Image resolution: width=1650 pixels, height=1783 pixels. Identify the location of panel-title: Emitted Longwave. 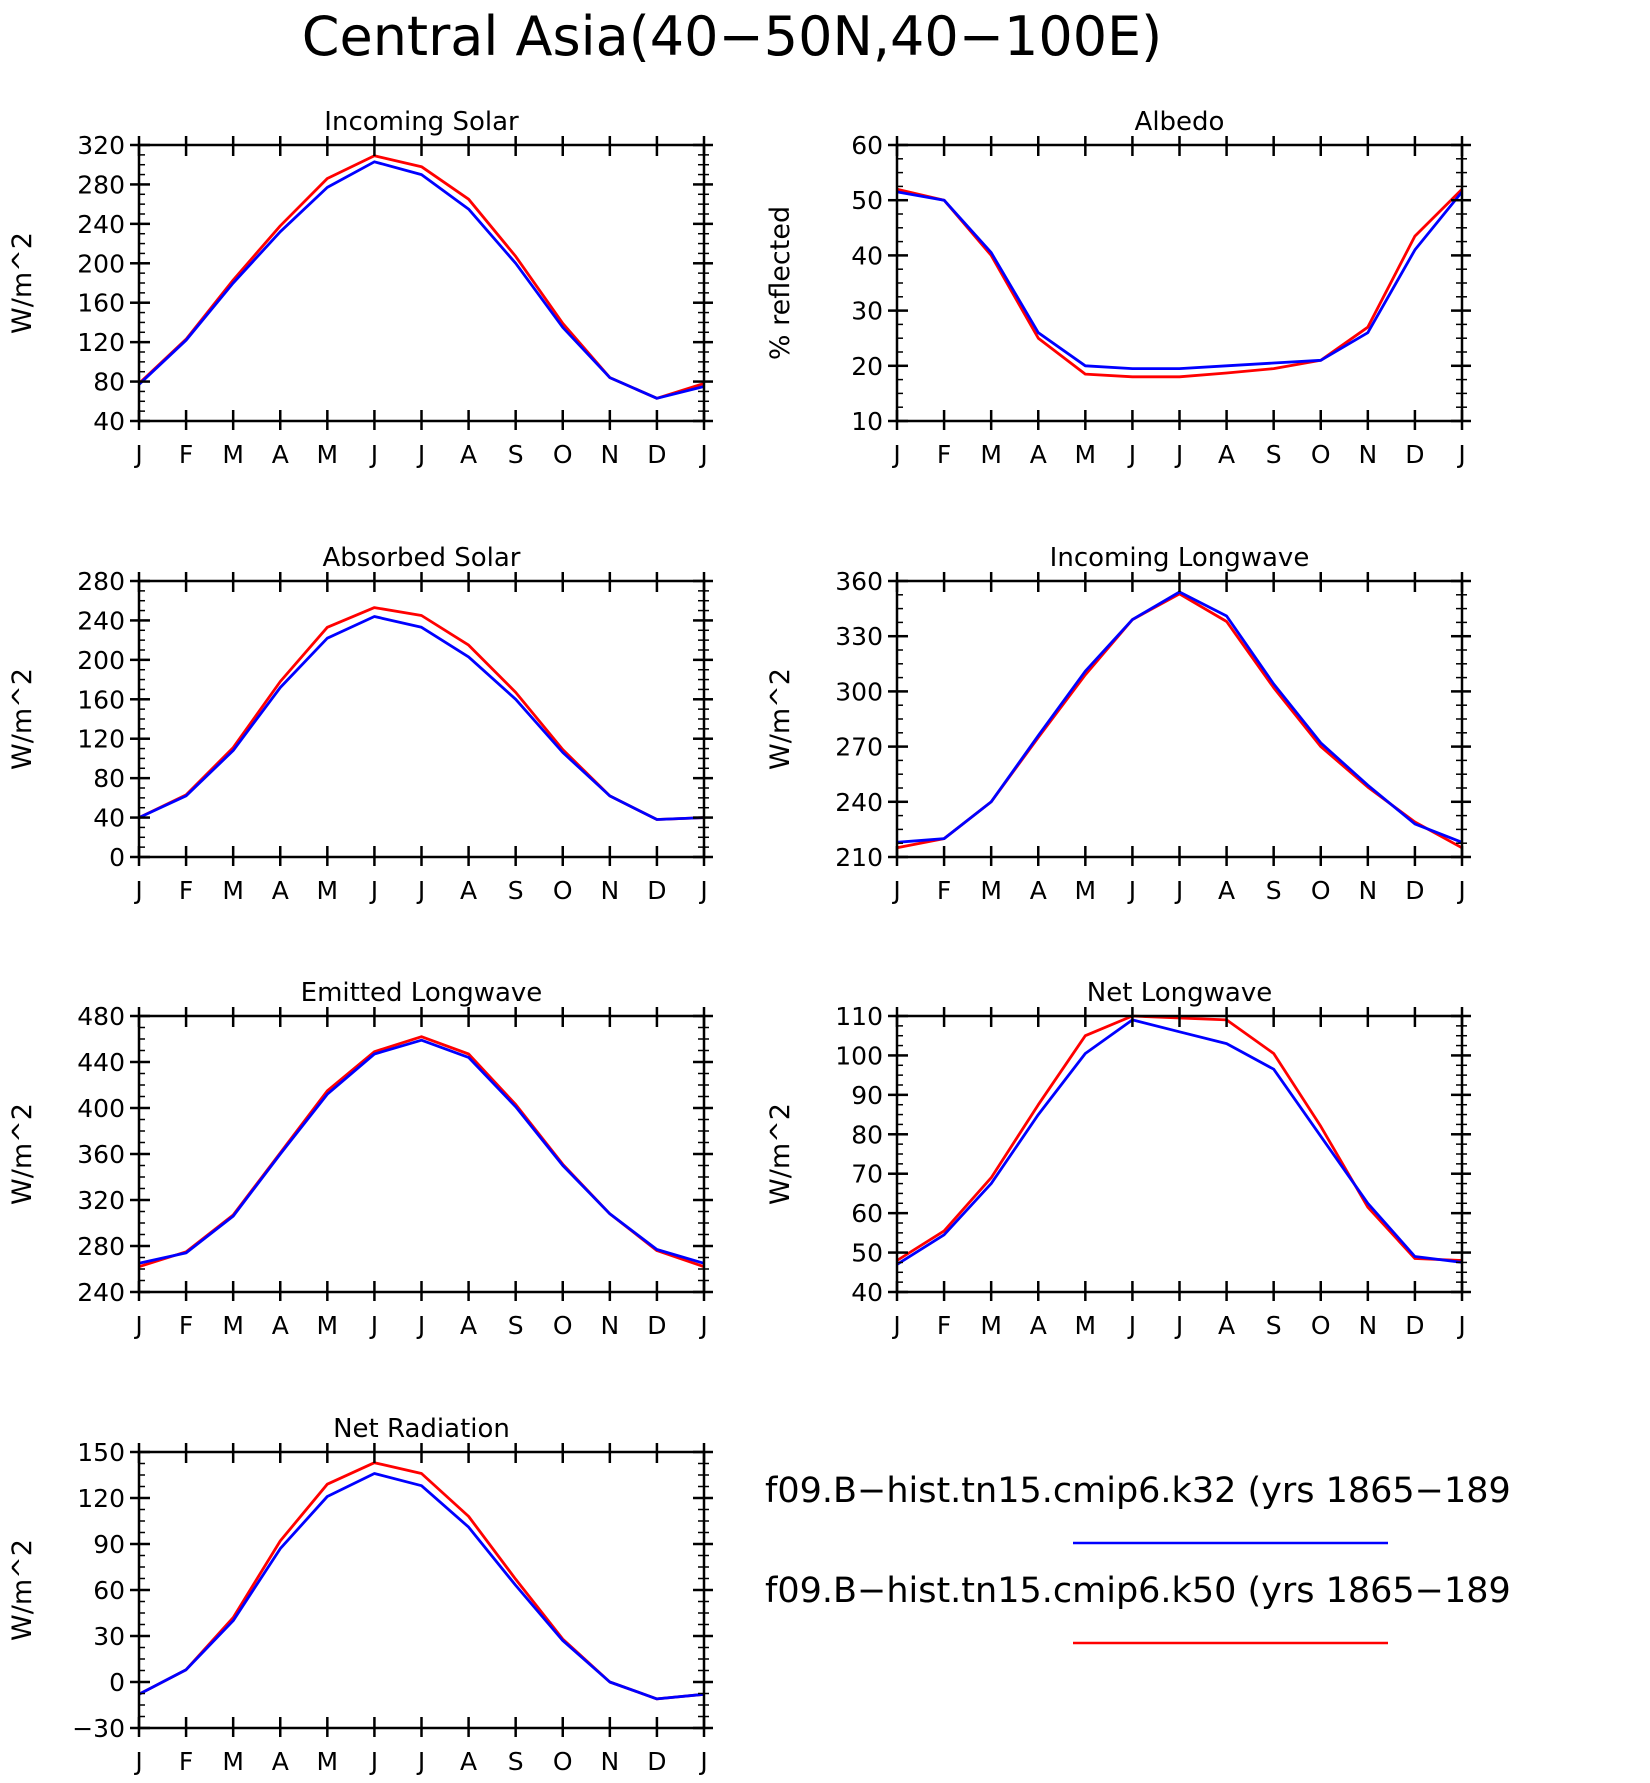
(422, 993).